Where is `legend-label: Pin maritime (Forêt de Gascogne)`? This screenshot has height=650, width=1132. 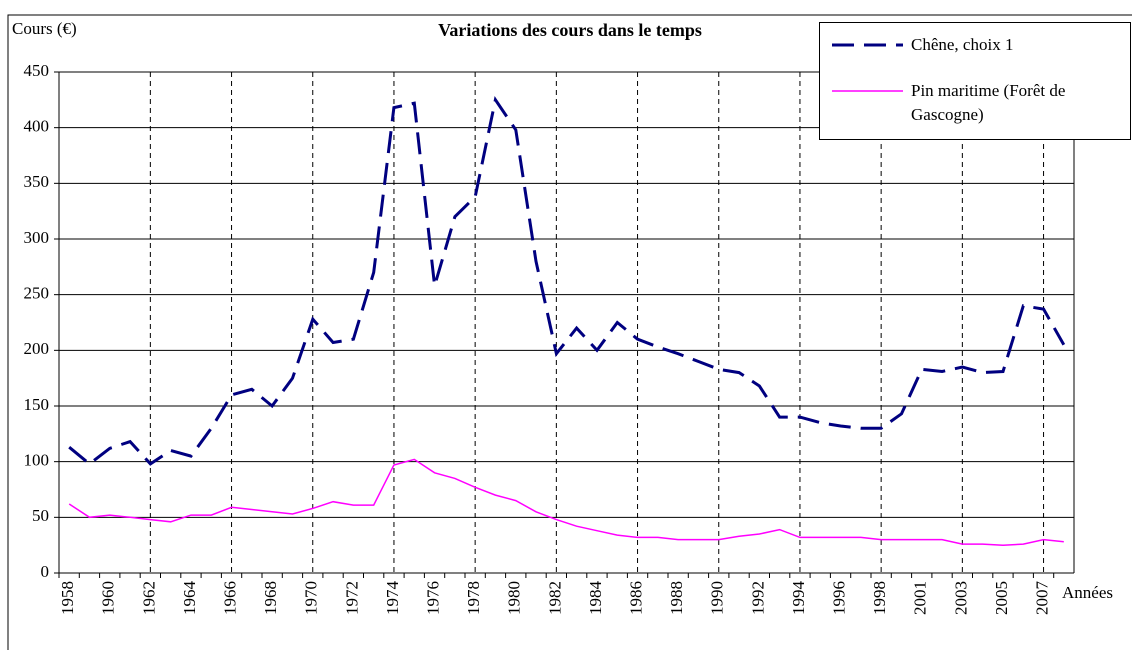
legend-label: Pin maritime (Forêt de Gascogne) is located at coordinates (988, 102).